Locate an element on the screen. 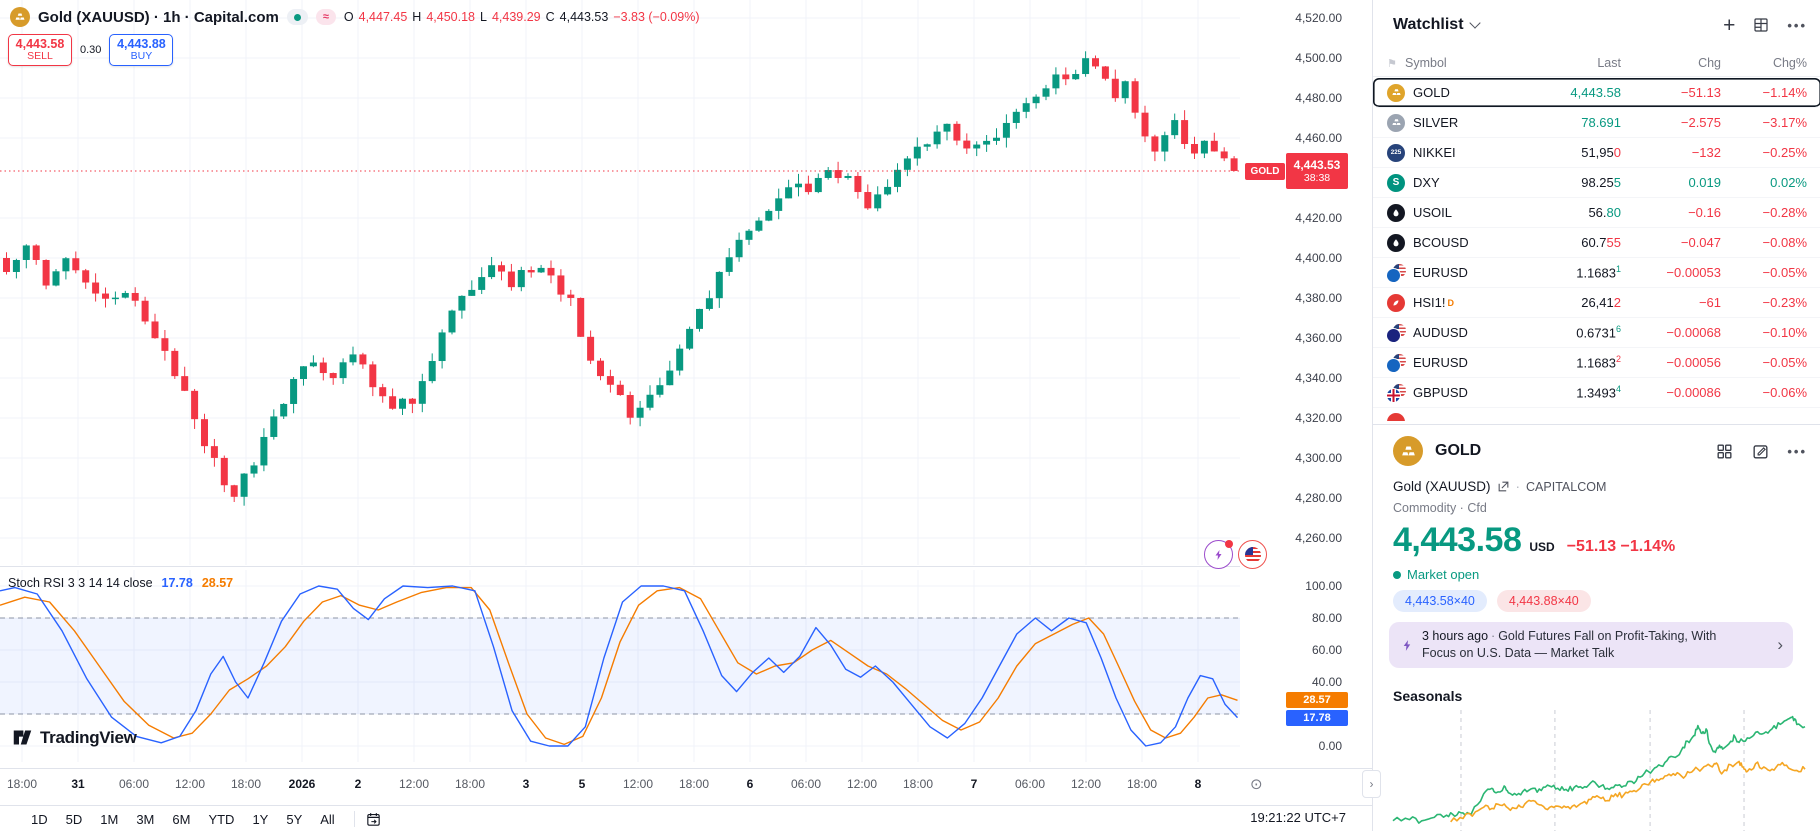  go-to-date-button is located at coordinates (373, 819).